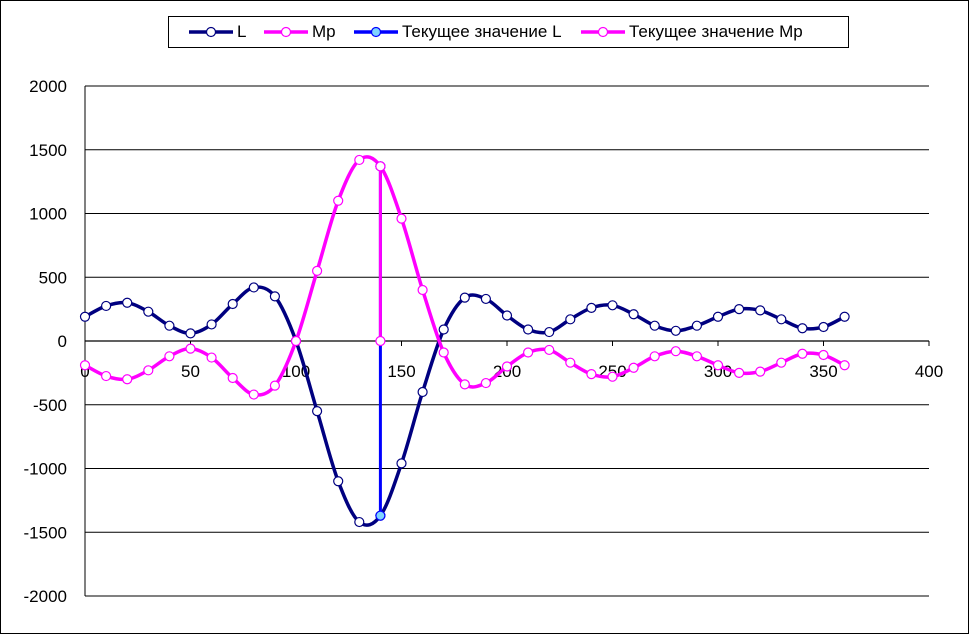 The image size is (969, 634). Describe the element at coordinates (45, 341) in the screenshot. I see `y-tick-labels: 2000 1500 1000 500 0 -500 -1000 -1500 -2000` at that location.